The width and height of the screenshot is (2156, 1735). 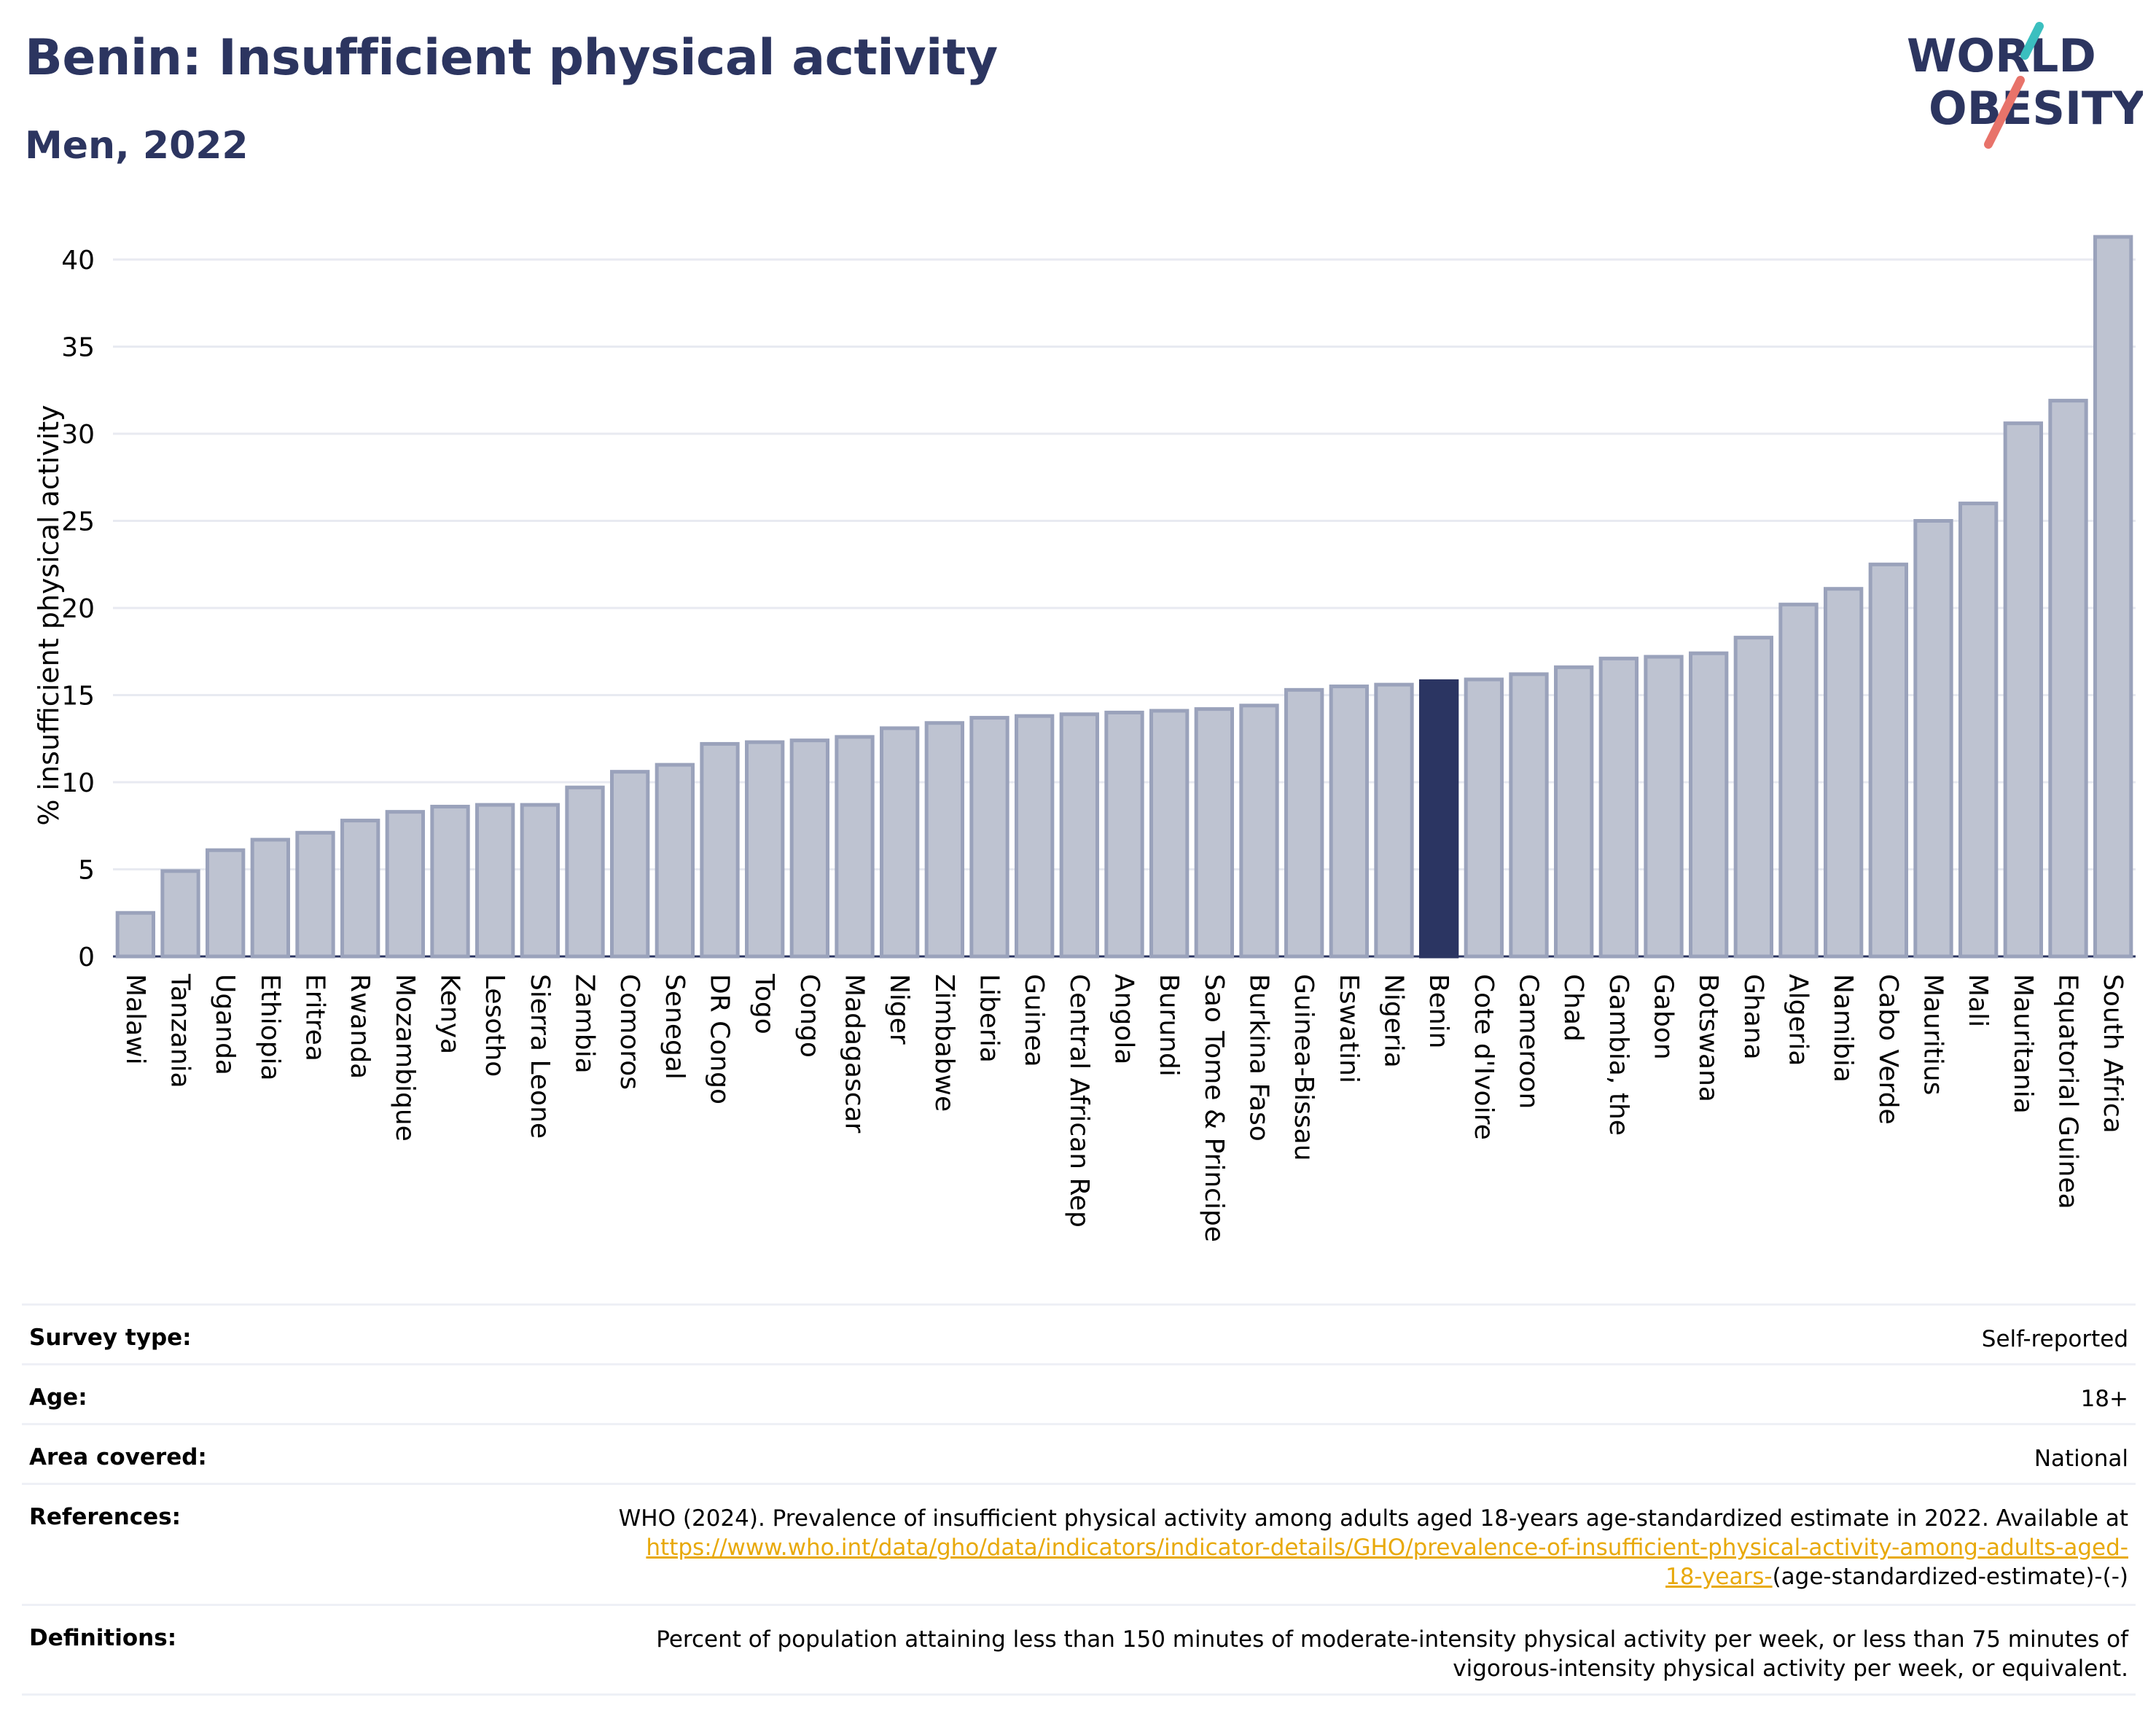 I want to click on meta-value: 18+, so click(x=2104, y=1399).